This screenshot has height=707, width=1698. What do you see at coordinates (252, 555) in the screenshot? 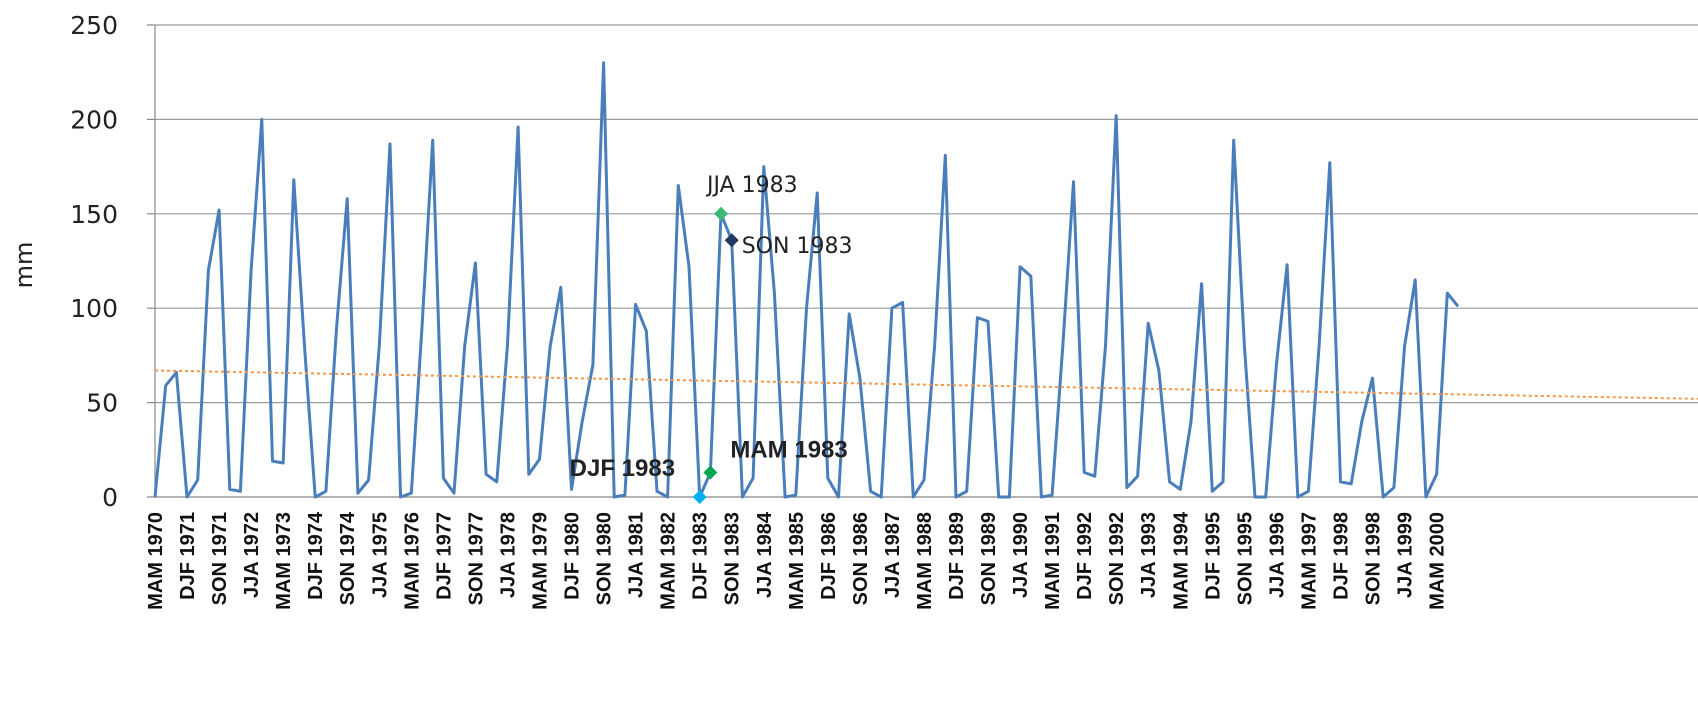
I see `x-tick-label: JJA 1972` at bounding box center [252, 555].